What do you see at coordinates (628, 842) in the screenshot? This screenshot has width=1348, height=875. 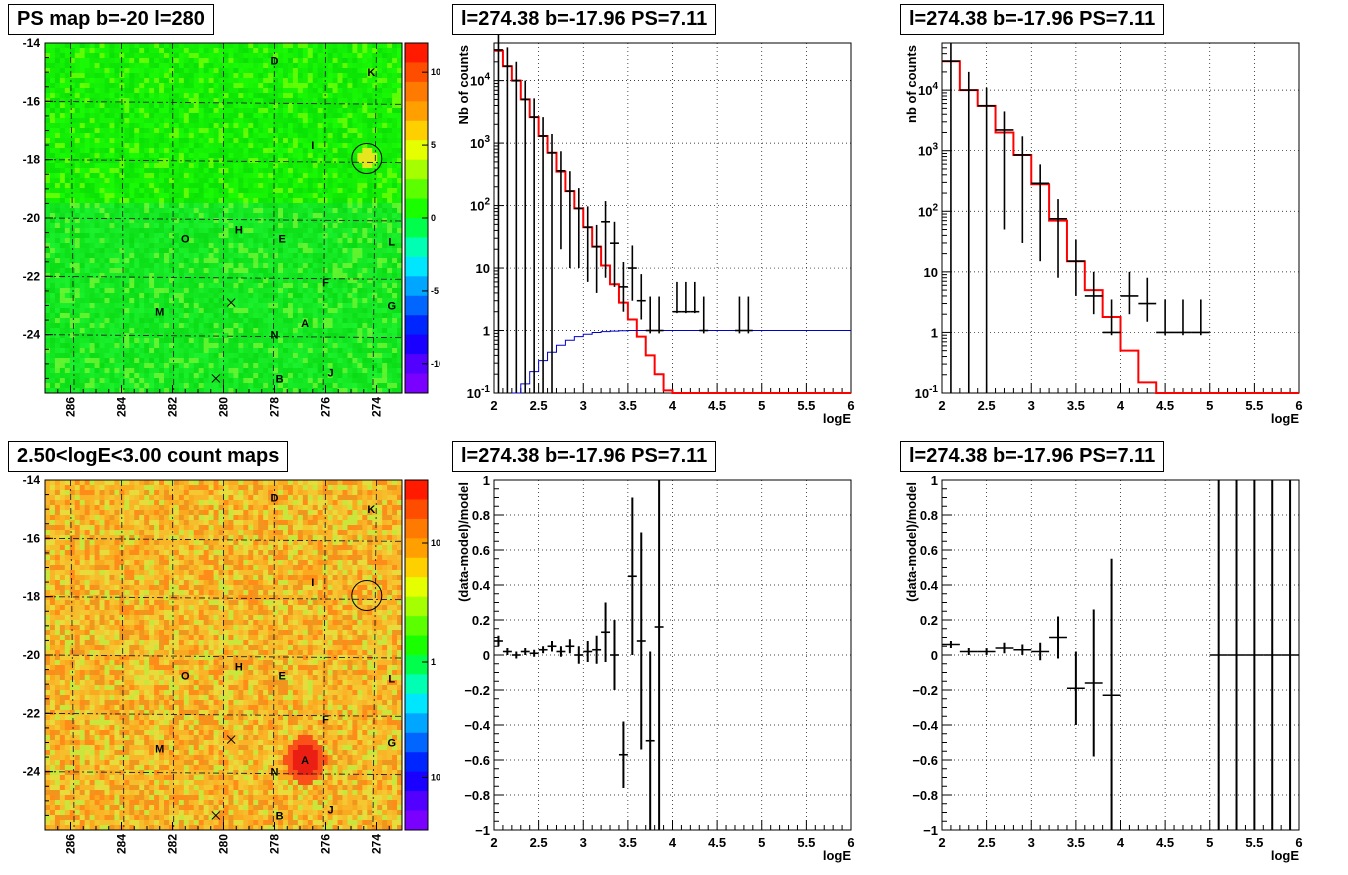 I see `x-tick-label: 3.5` at bounding box center [628, 842].